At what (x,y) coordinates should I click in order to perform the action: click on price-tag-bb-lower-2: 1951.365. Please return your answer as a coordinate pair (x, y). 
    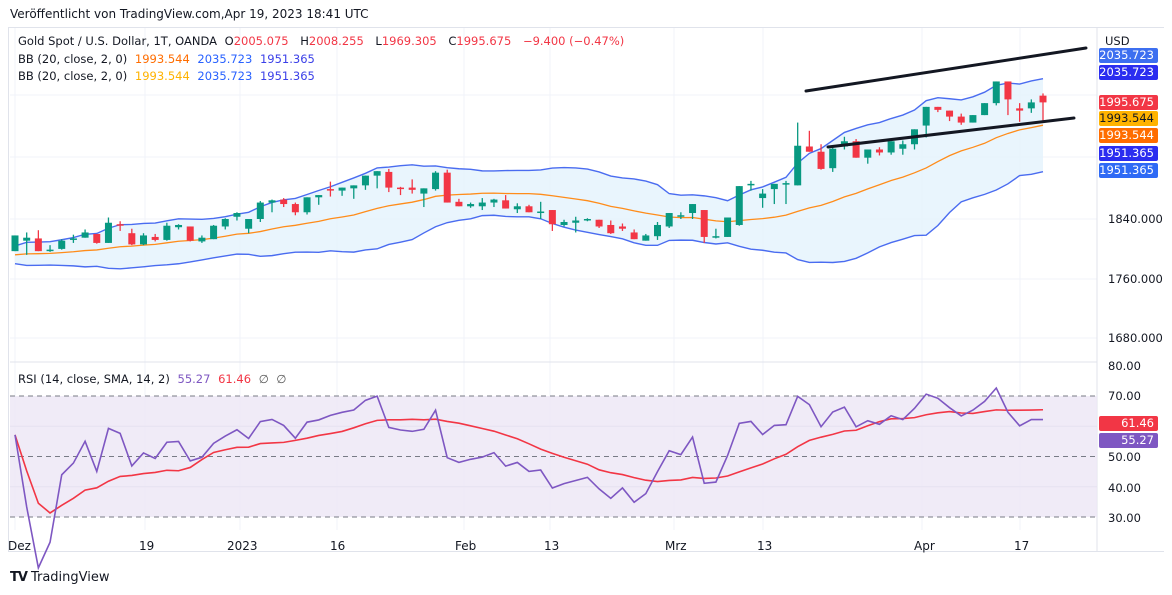
    Looking at the image, I should click on (1128, 170).